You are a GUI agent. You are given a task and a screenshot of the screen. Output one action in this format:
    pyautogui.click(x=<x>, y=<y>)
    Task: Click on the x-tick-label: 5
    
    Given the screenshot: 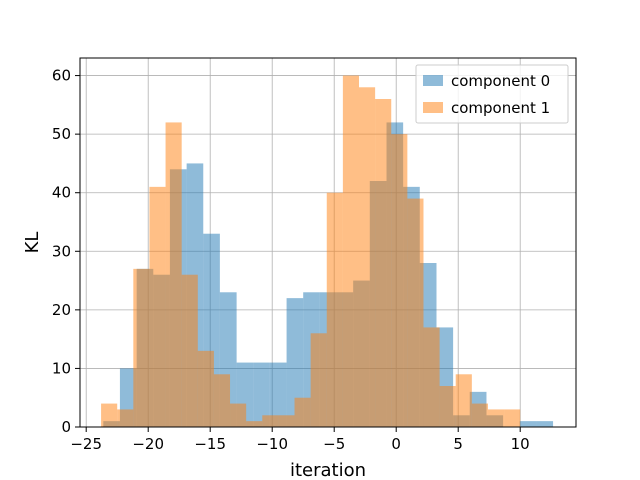 What is the action you would take?
    pyautogui.click(x=458, y=444)
    